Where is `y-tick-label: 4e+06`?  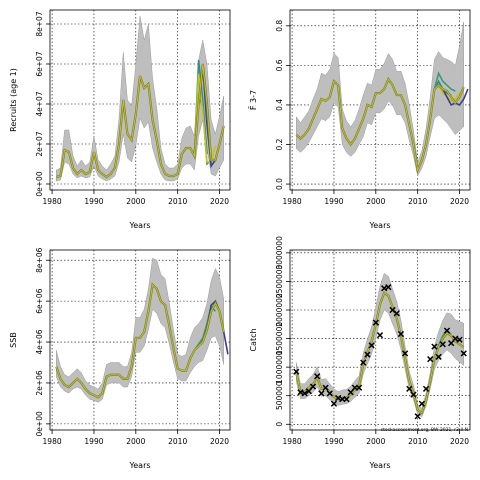 y-tick-label: 4e+06 is located at coordinates (39, 341).